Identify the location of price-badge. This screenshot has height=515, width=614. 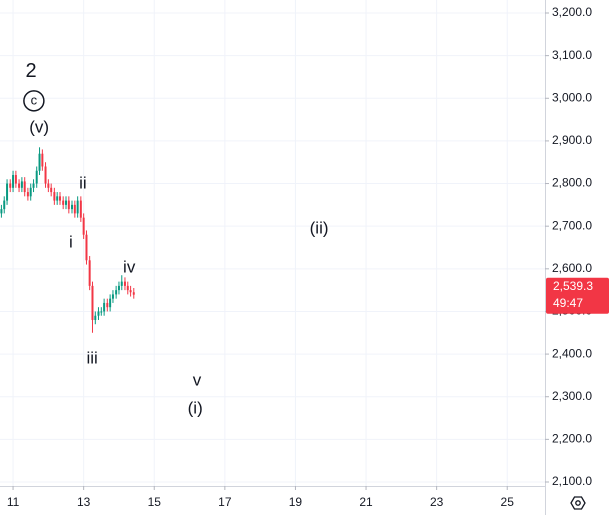
(577, 295).